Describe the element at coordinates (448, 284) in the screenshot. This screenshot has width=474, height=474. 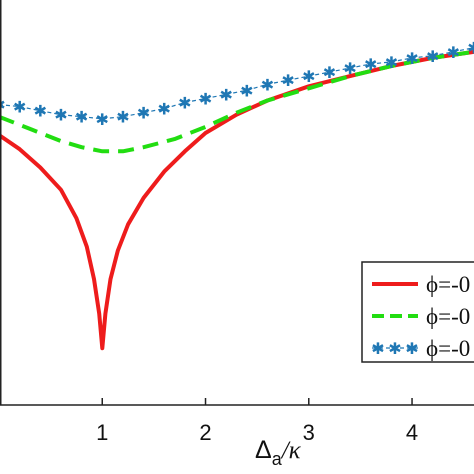
I see `legend-label-1: ϕ=-0` at that location.